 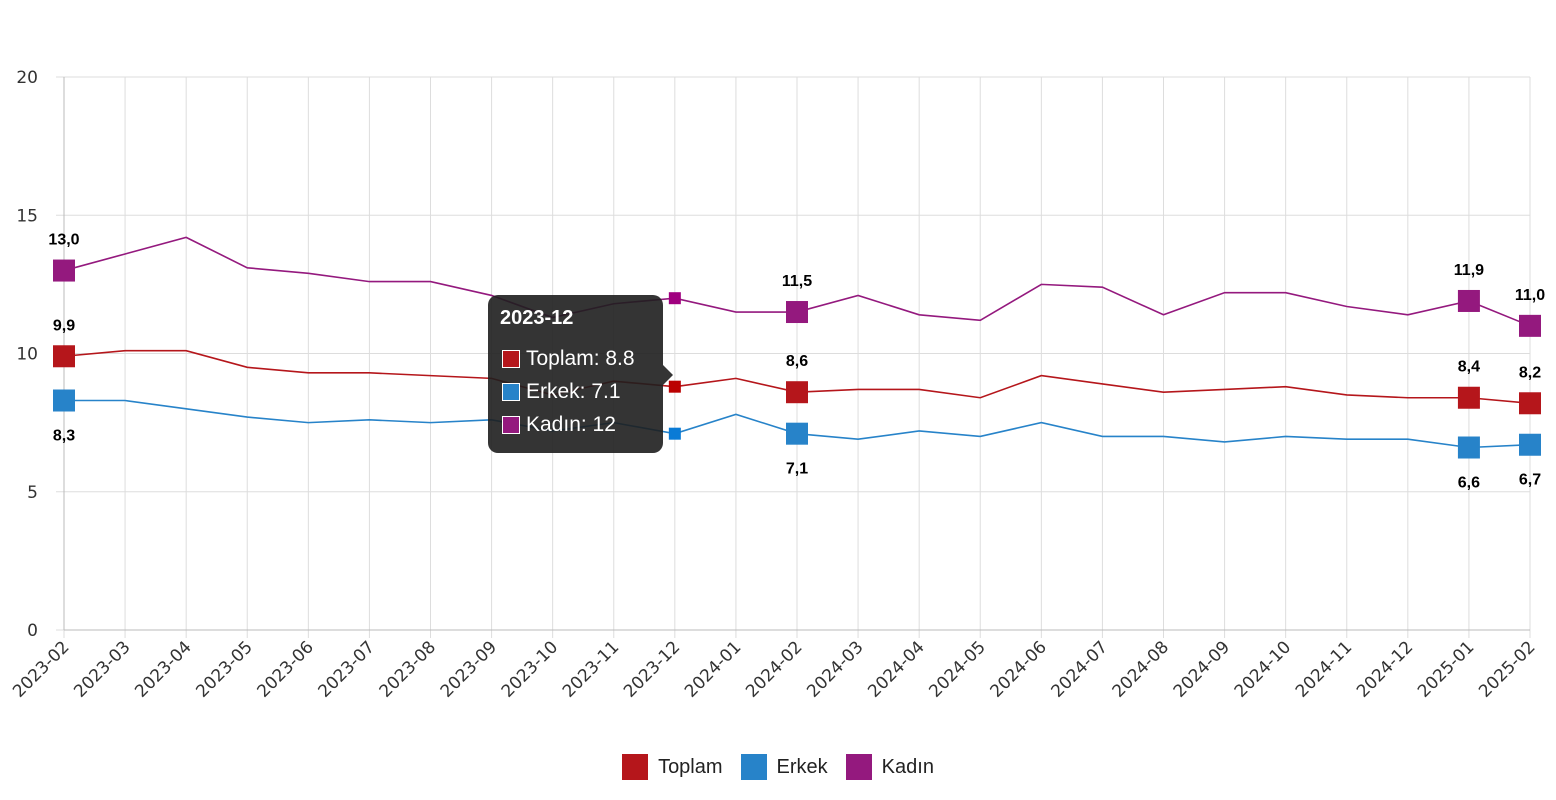 I want to click on x-tick-label: 2024-01, so click(x=713, y=669).